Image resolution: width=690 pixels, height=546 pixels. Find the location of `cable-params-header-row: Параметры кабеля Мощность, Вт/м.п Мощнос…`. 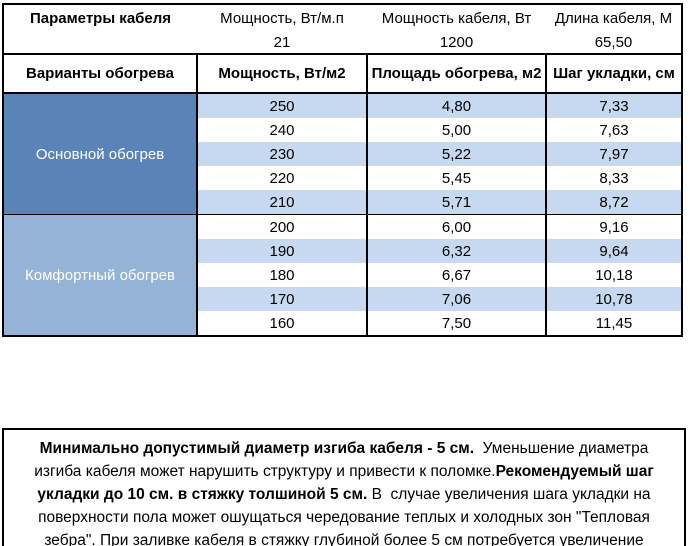

cable-params-header-row: Параметры кабеля Мощность, Вт/м.п Мощнос… is located at coordinates (342, 17).